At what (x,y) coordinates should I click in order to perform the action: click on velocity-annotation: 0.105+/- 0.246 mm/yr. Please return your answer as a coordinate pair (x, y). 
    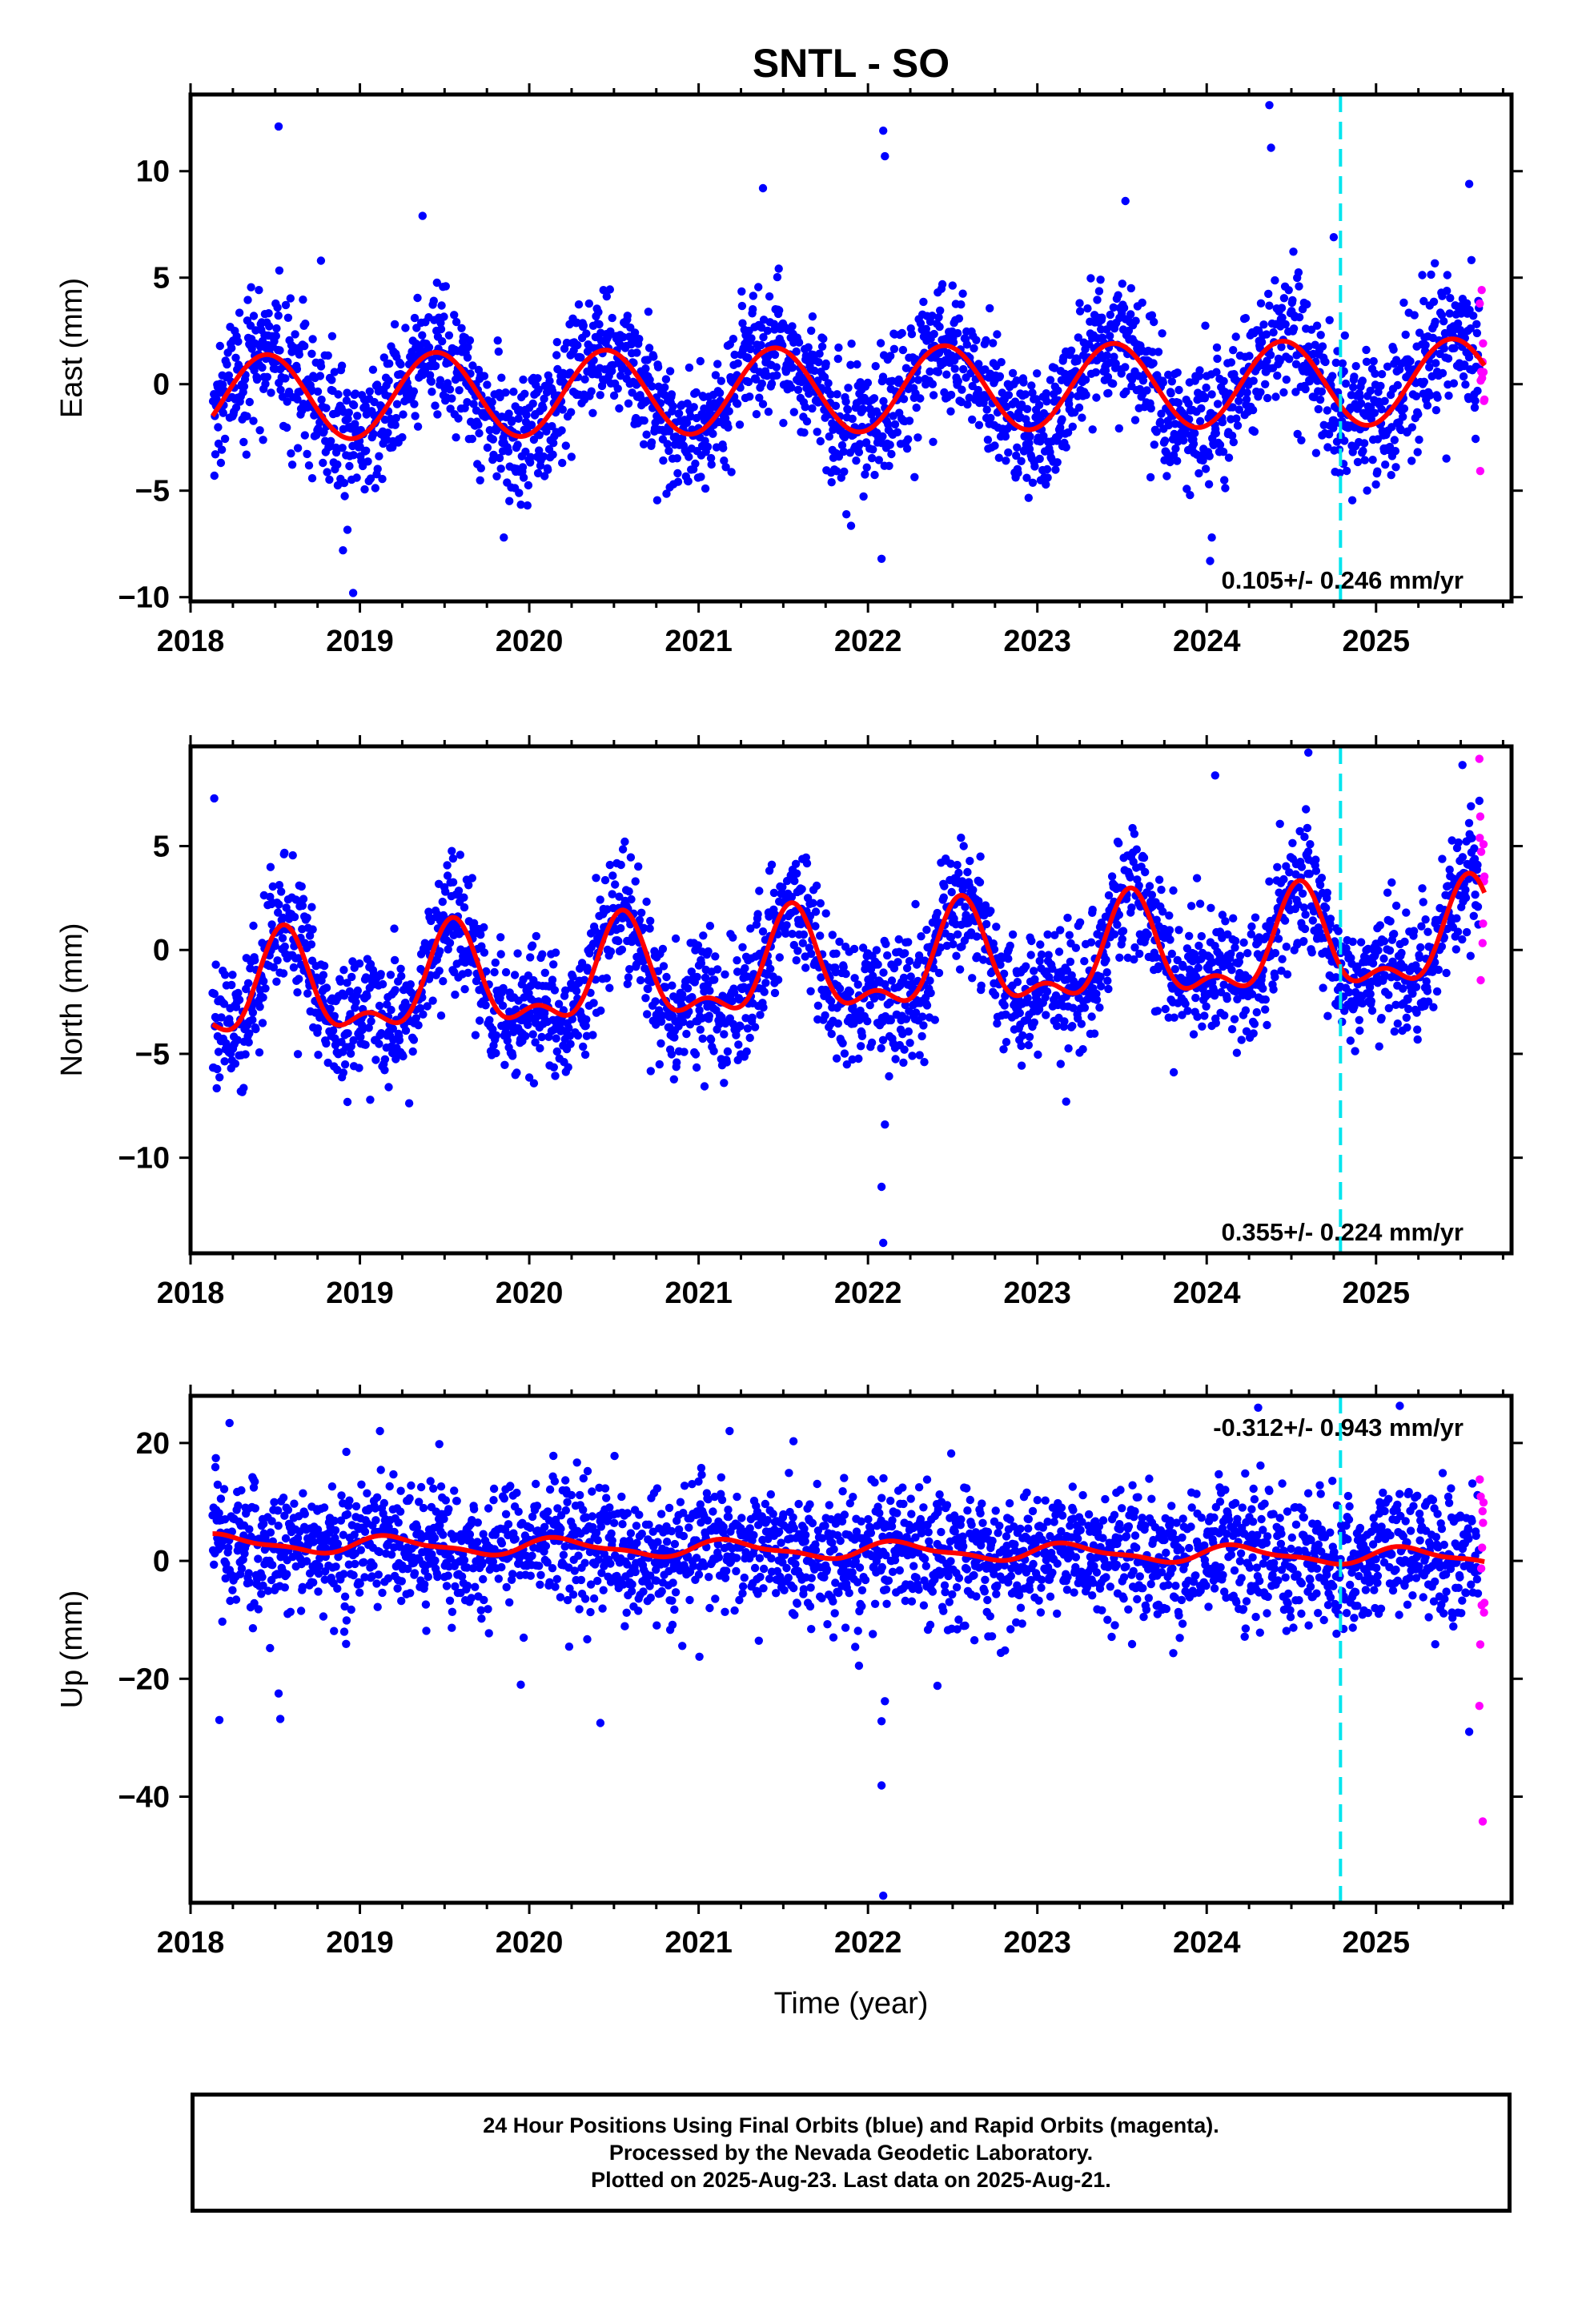
    Looking at the image, I should click on (1343, 580).